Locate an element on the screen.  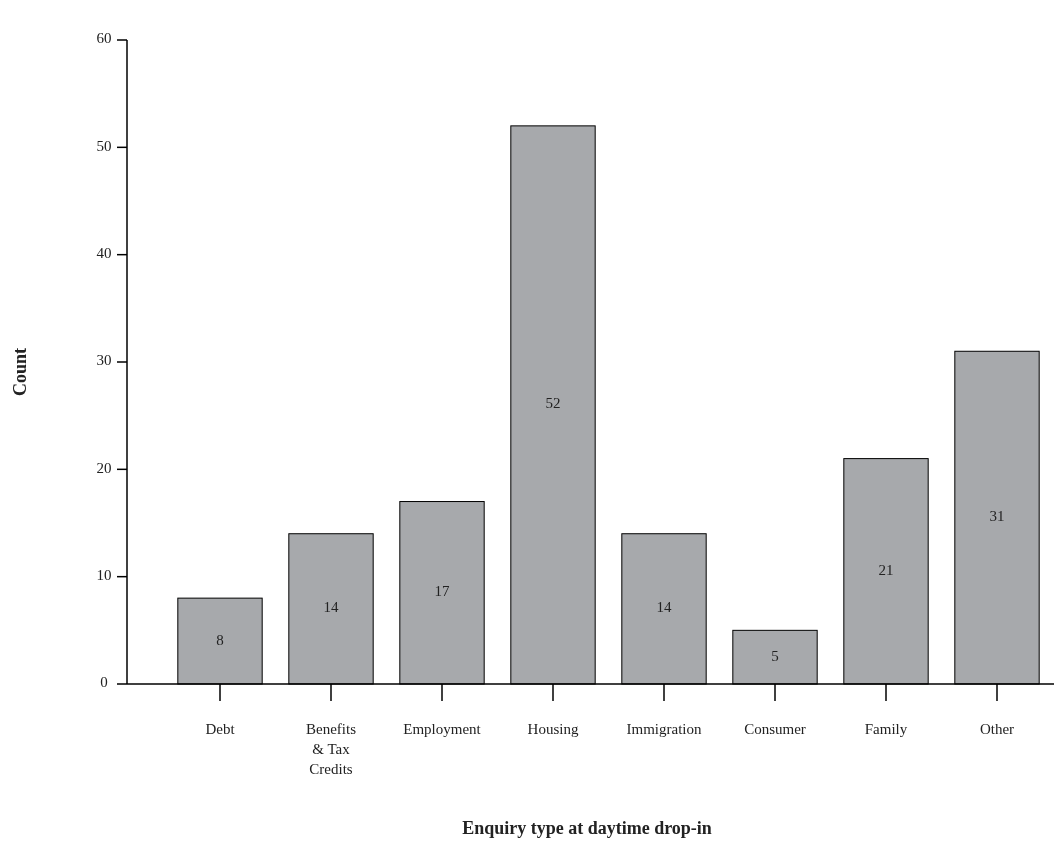
x-axis-title: Enquiry type at daytime drop-in is located at coordinates (587, 828).